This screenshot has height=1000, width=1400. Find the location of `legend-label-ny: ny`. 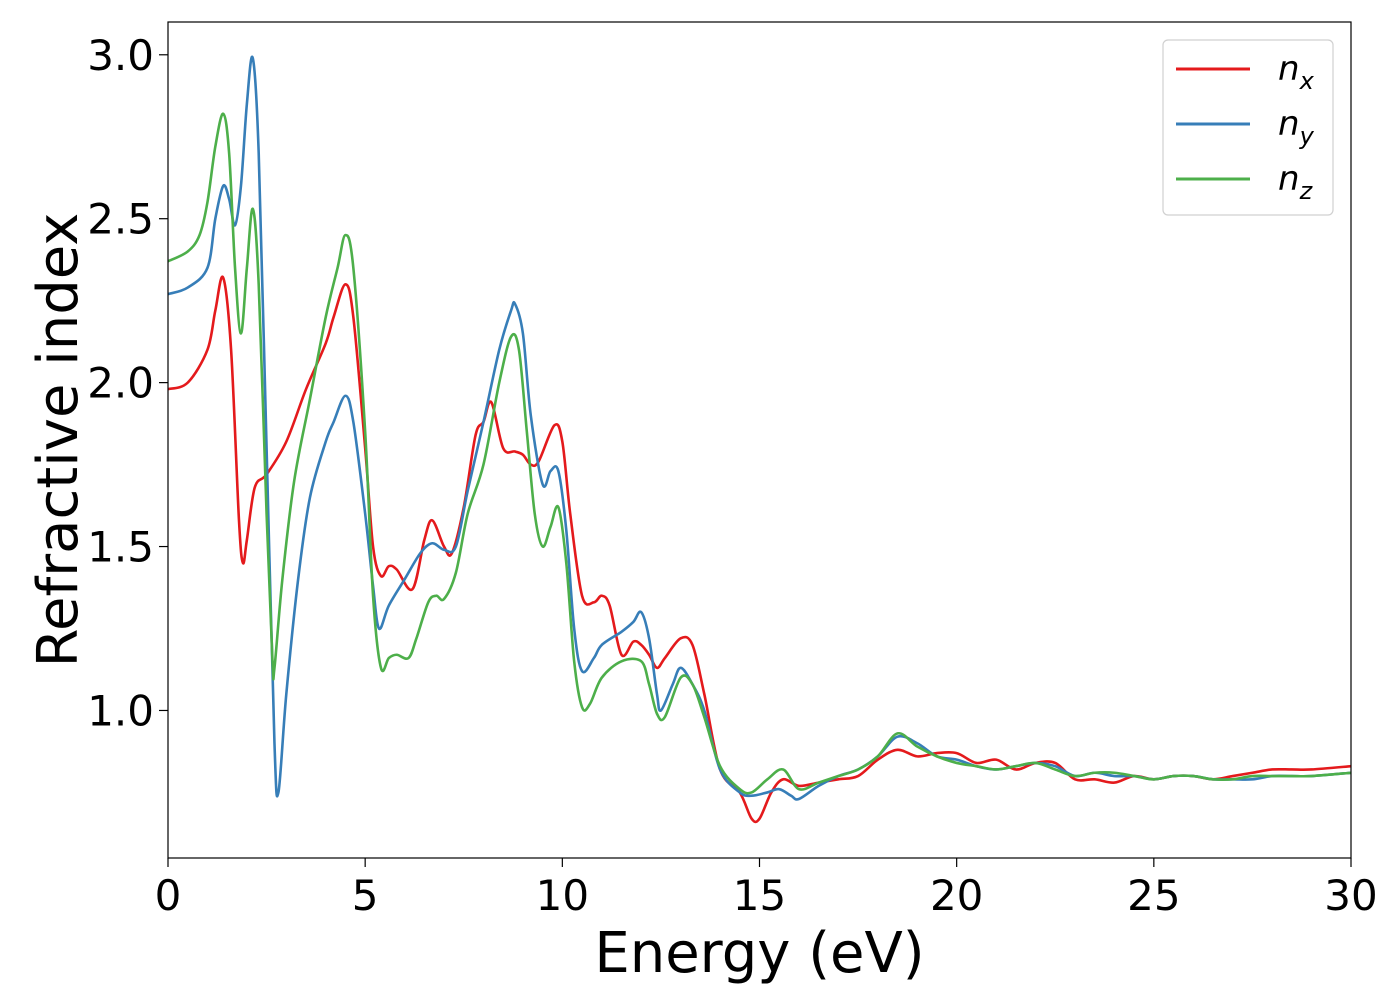

legend-label-ny: ny is located at coordinates (1296, 127).